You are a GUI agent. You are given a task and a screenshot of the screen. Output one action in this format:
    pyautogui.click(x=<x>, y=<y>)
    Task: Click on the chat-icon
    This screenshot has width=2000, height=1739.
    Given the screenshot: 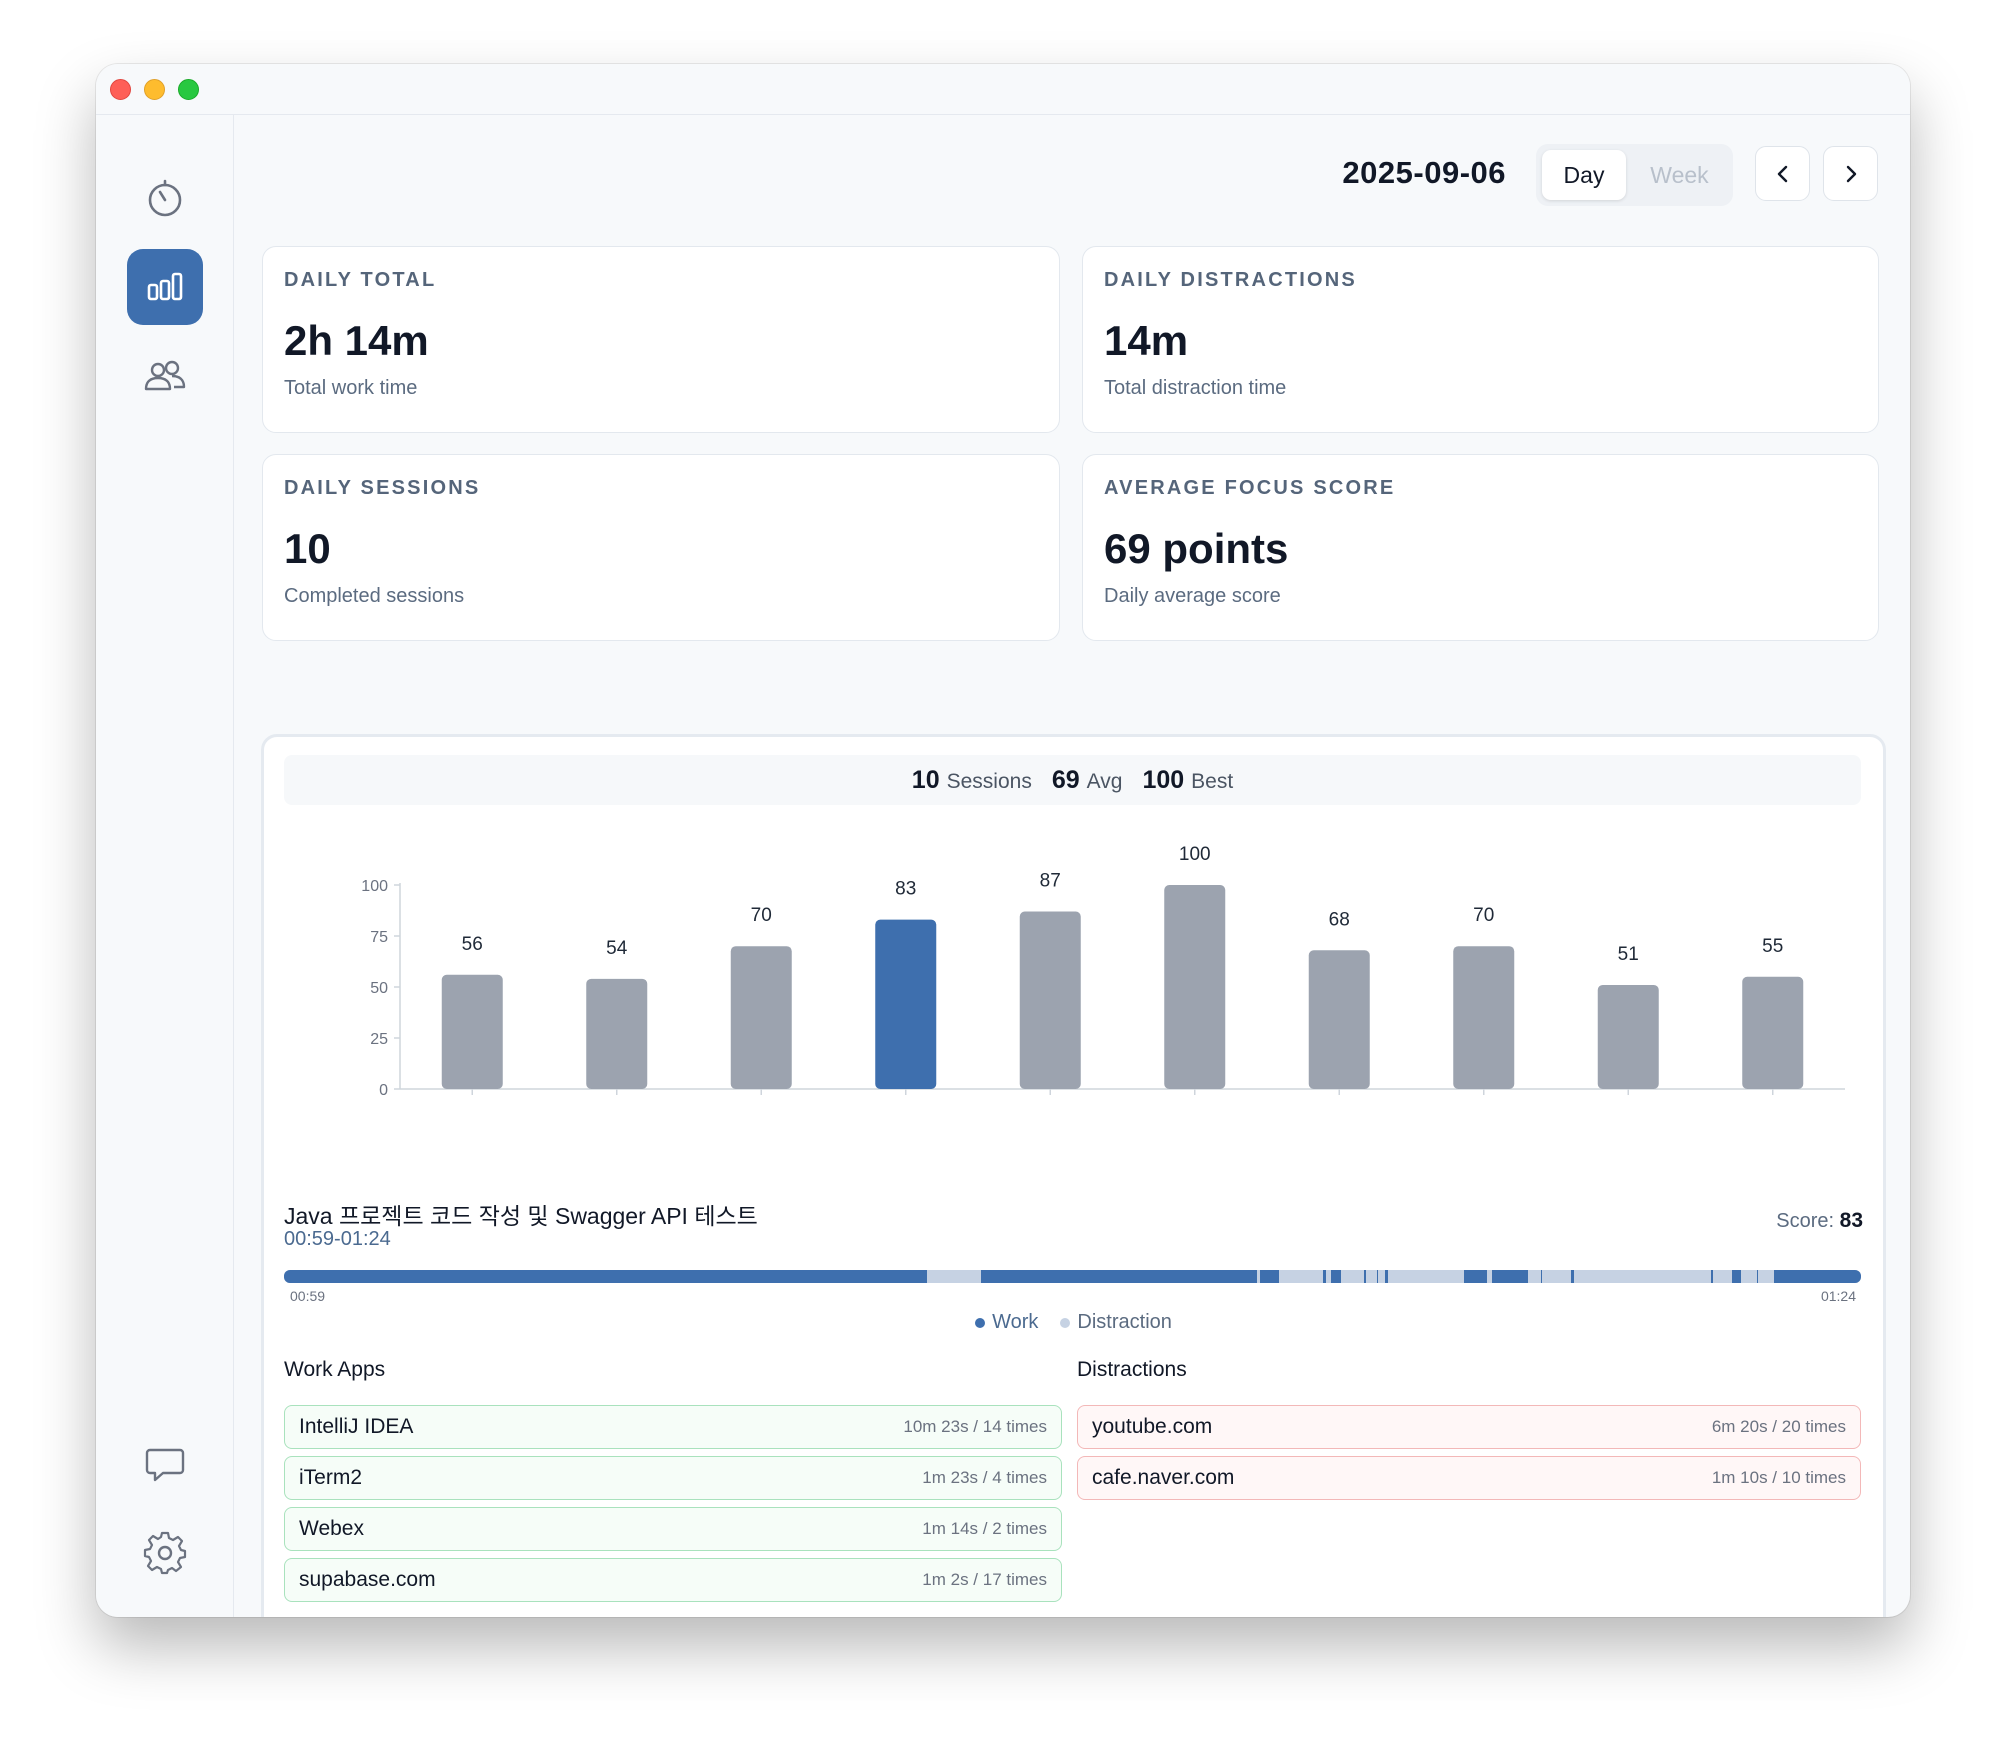 What is the action you would take?
    pyautogui.click(x=165, y=1465)
    